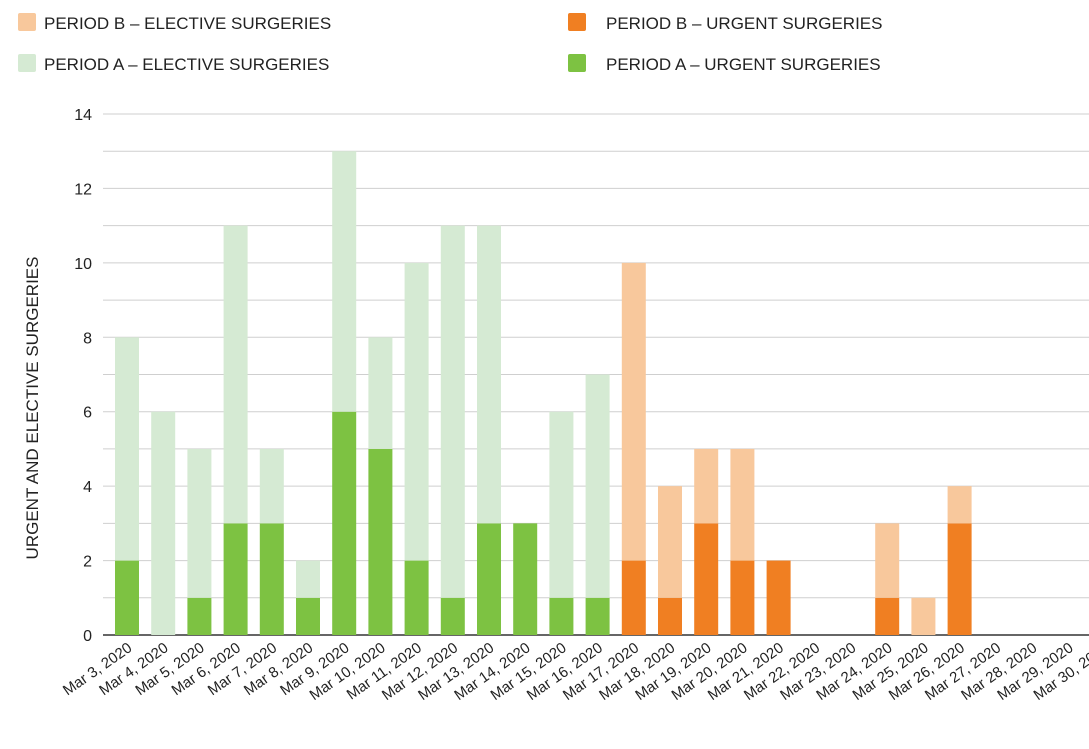 The image size is (1089, 749). Describe the element at coordinates (83, 115) in the screenshot. I see `y-tick-label: 14` at that location.